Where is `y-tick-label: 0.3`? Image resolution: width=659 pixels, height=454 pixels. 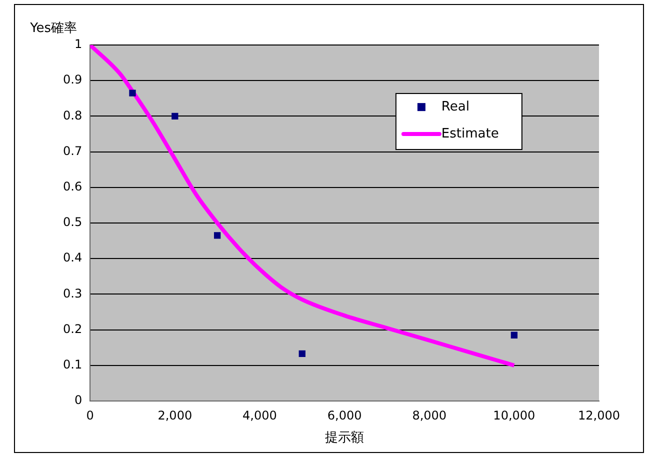 y-tick-label: 0.3 is located at coordinates (72, 293).